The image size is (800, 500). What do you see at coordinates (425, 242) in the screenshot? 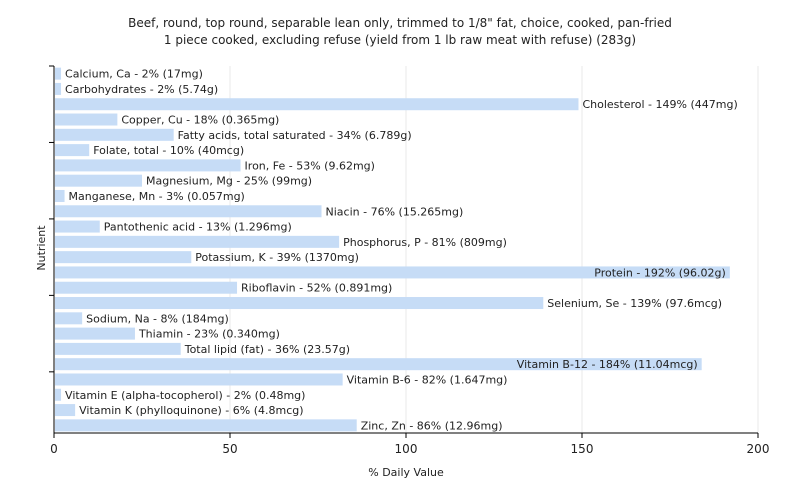
I see `bar-label-11: Phosphorus, P - 81% (809mg)` at bounding box center [425, 242].